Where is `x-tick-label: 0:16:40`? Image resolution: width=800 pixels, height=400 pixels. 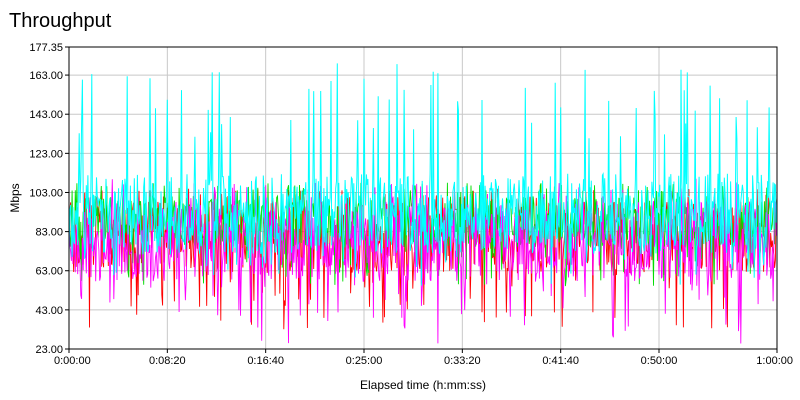
x-tick-label: 0:16:40 is located at coordinates (265, 361).